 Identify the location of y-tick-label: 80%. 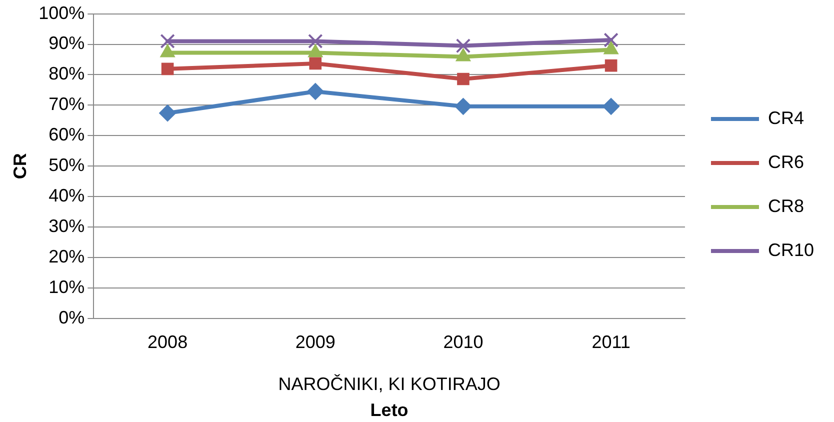
(66, 74).